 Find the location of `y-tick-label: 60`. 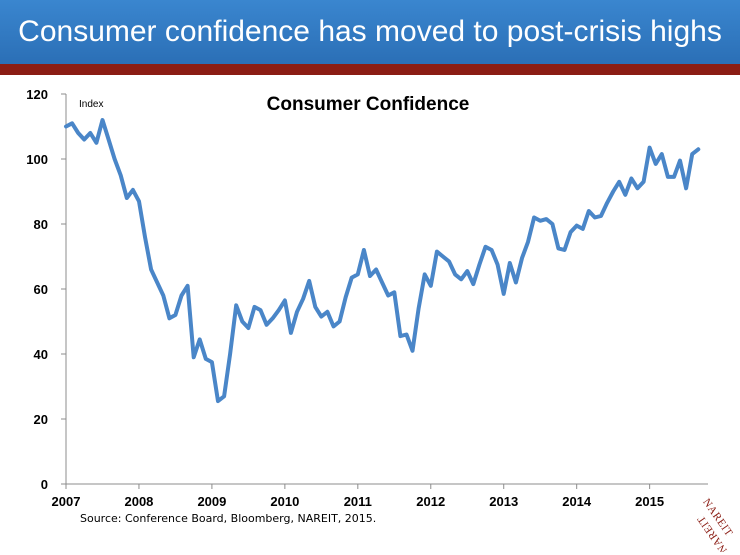

y-tick-label: 60 is located at coordinates (41, 289).